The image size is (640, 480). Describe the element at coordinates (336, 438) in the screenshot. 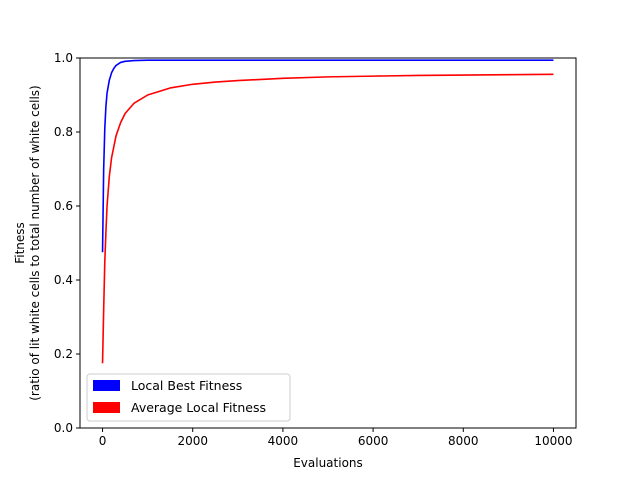

I see `x-axis: 0 2000 4000 6000 8000 10000` at that location.